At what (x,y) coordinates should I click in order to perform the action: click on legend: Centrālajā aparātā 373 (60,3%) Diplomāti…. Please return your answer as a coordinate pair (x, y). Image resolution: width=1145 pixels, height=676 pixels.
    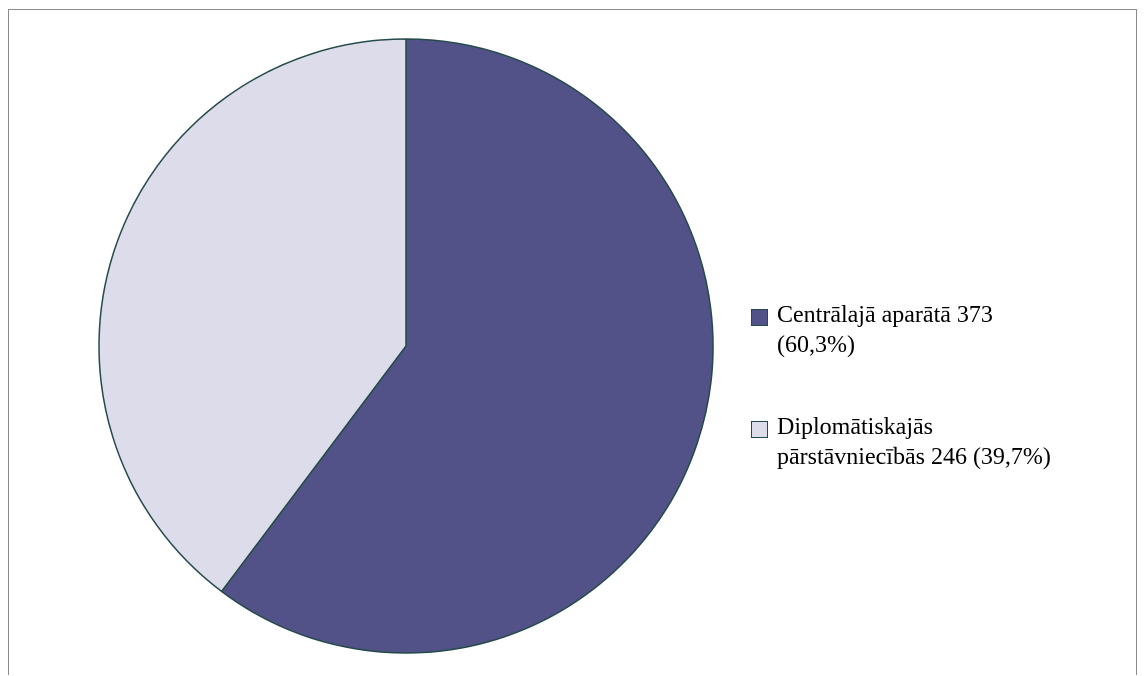
    Looking at the image, I should click on (946, 386).